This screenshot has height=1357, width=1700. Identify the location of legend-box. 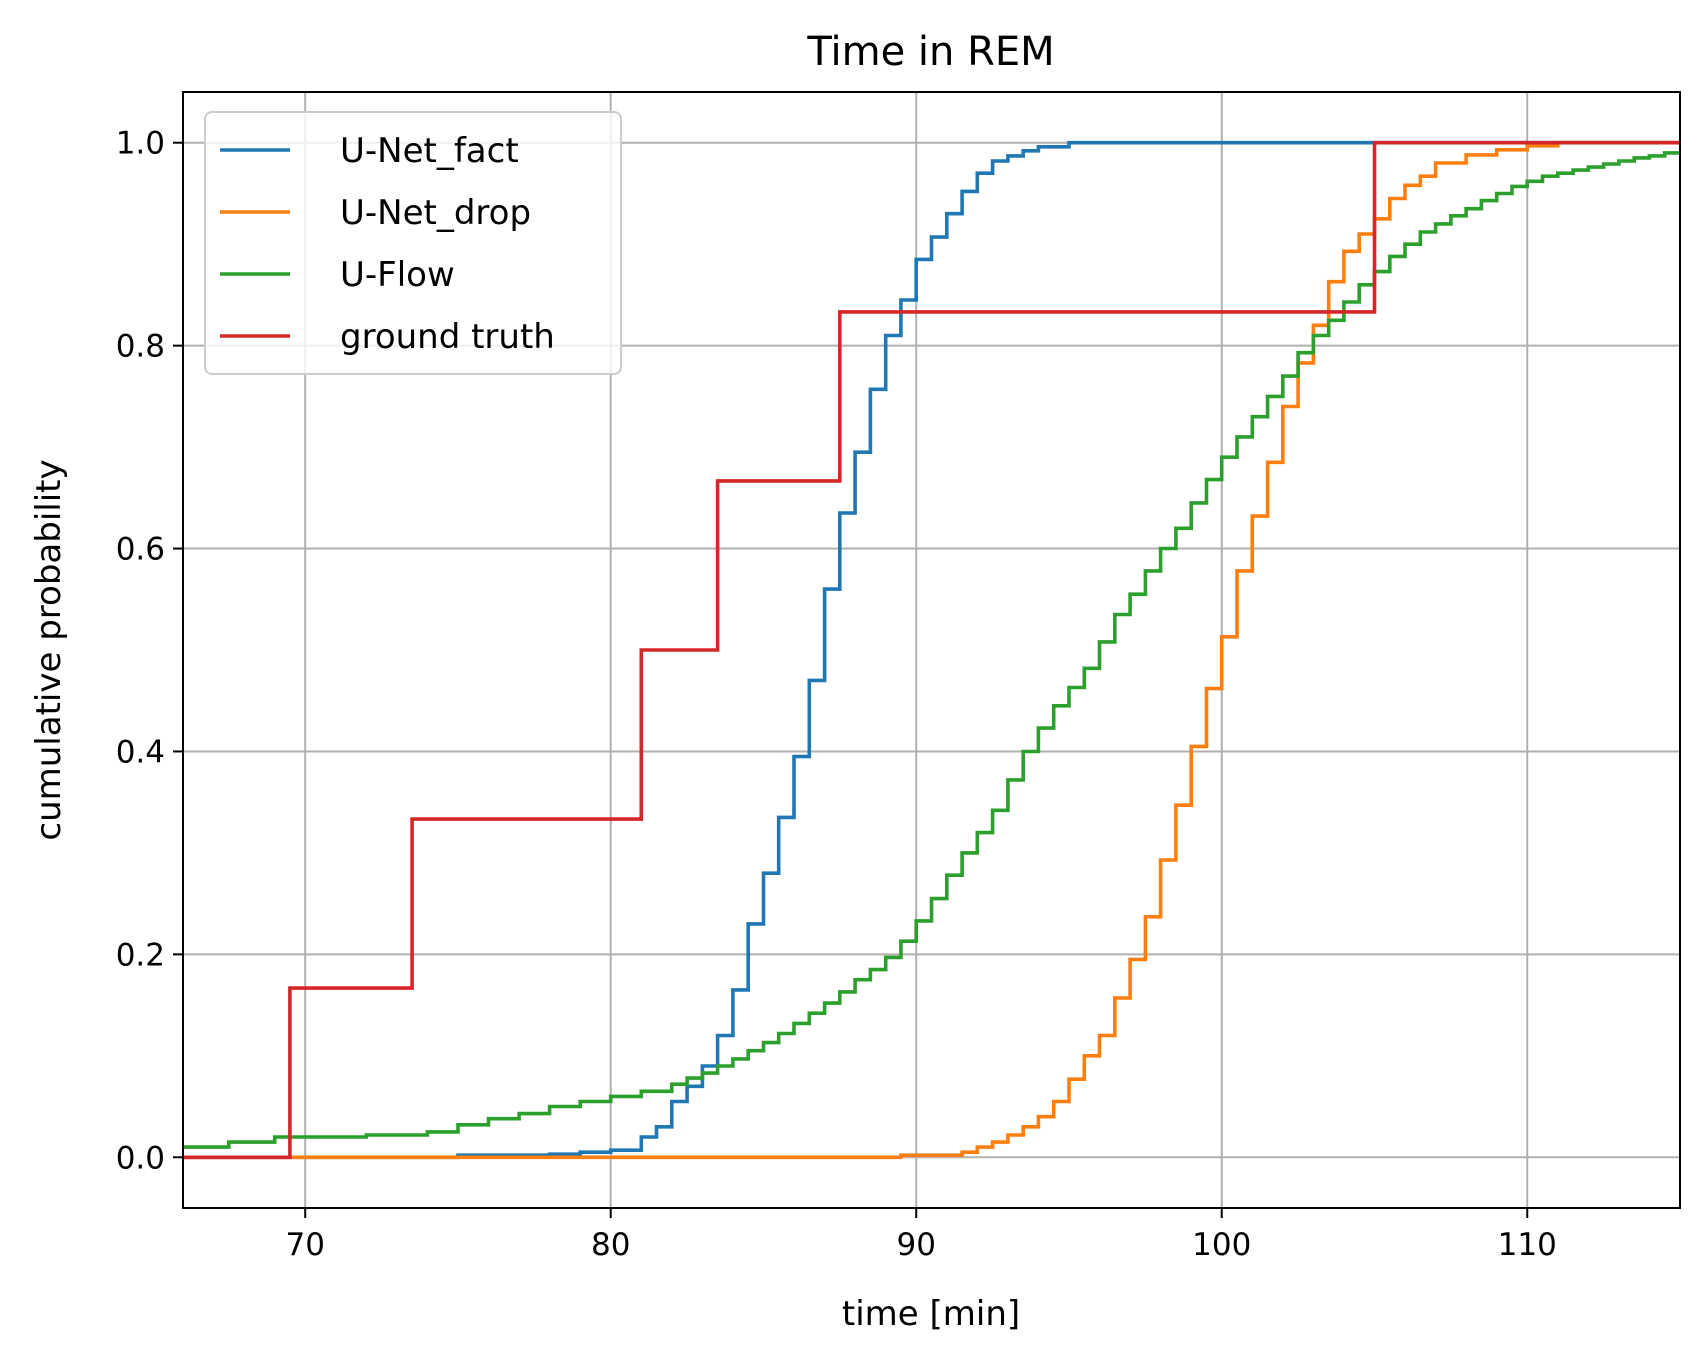
(413, 243).